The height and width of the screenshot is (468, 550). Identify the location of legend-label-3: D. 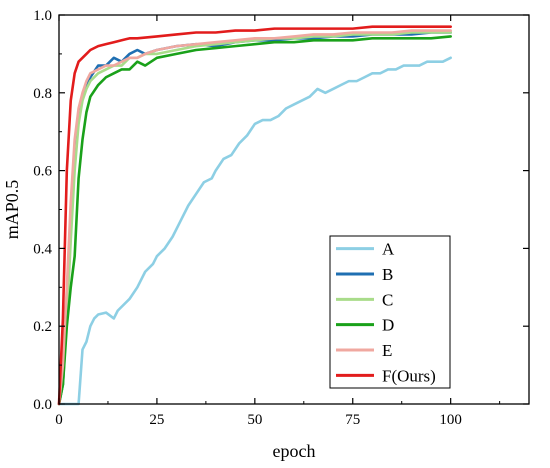
(388, 325).